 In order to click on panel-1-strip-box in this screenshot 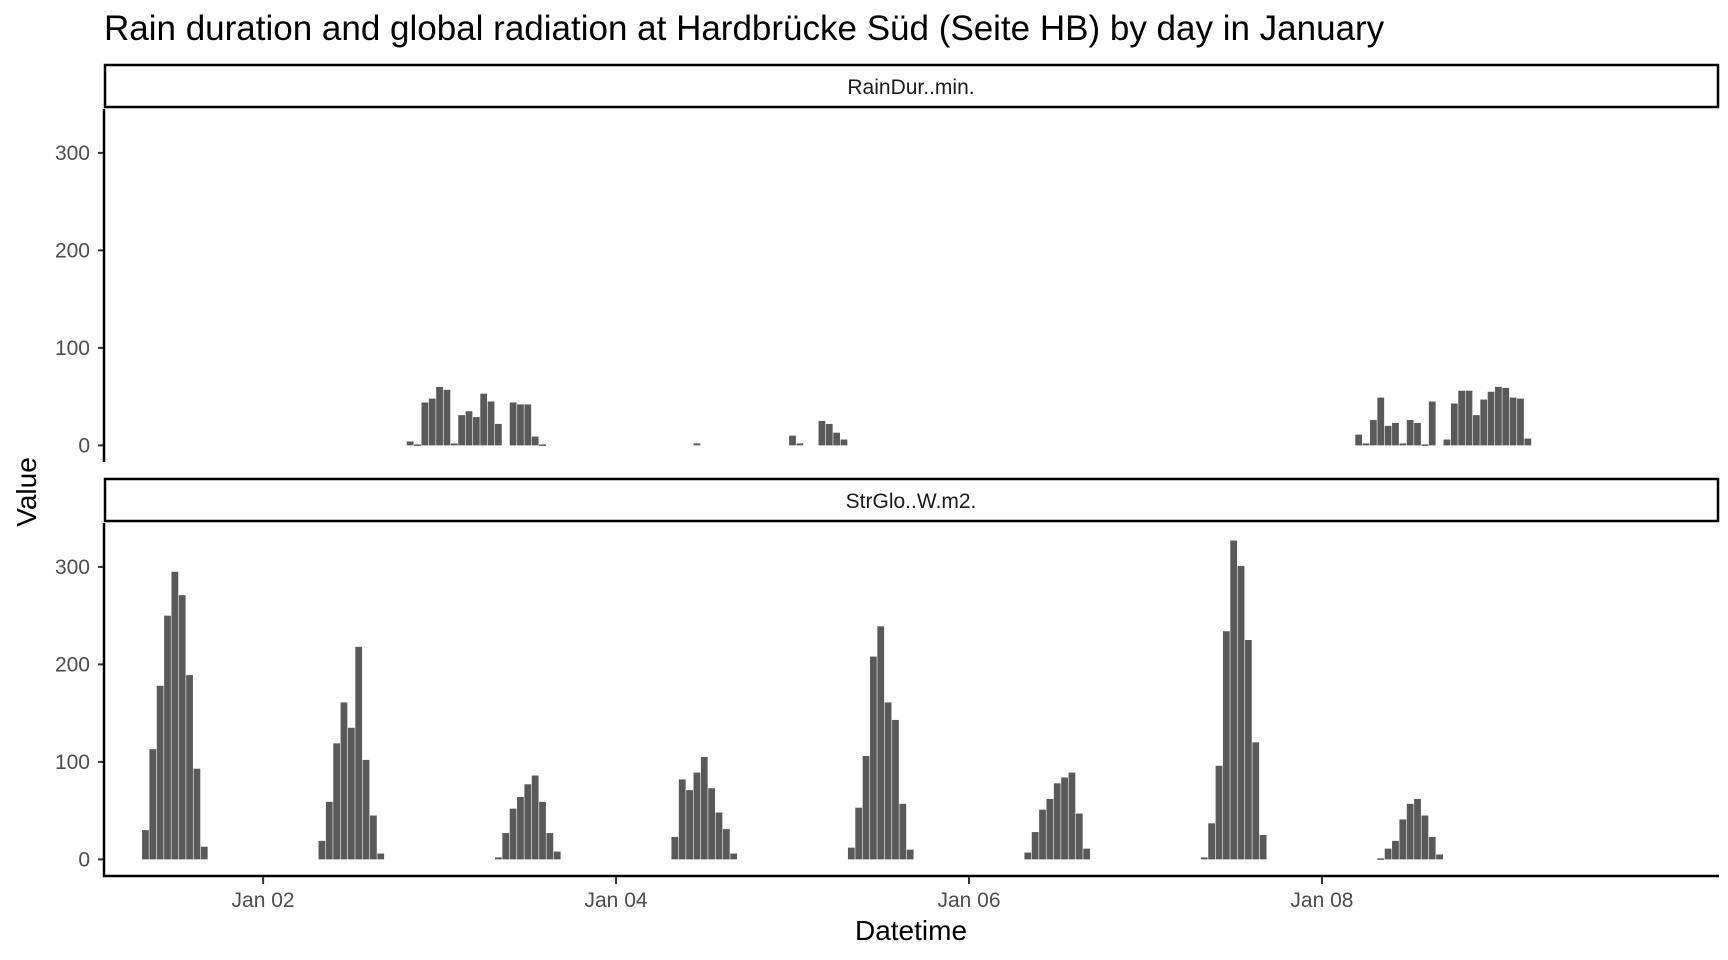, I will do `click(911, 86)`.